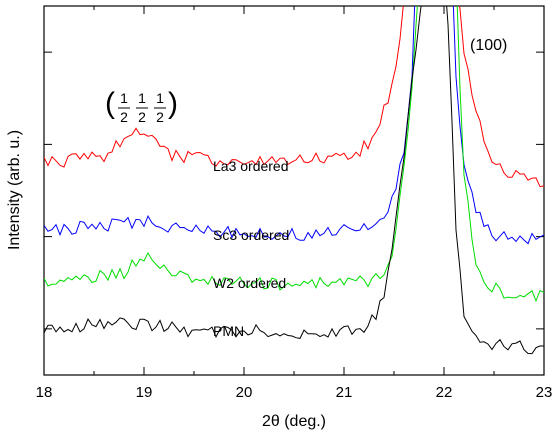  Describe the element at coordinates (124, 98) in the screenshot. I see `superlattice-num-1: 1` at that location.